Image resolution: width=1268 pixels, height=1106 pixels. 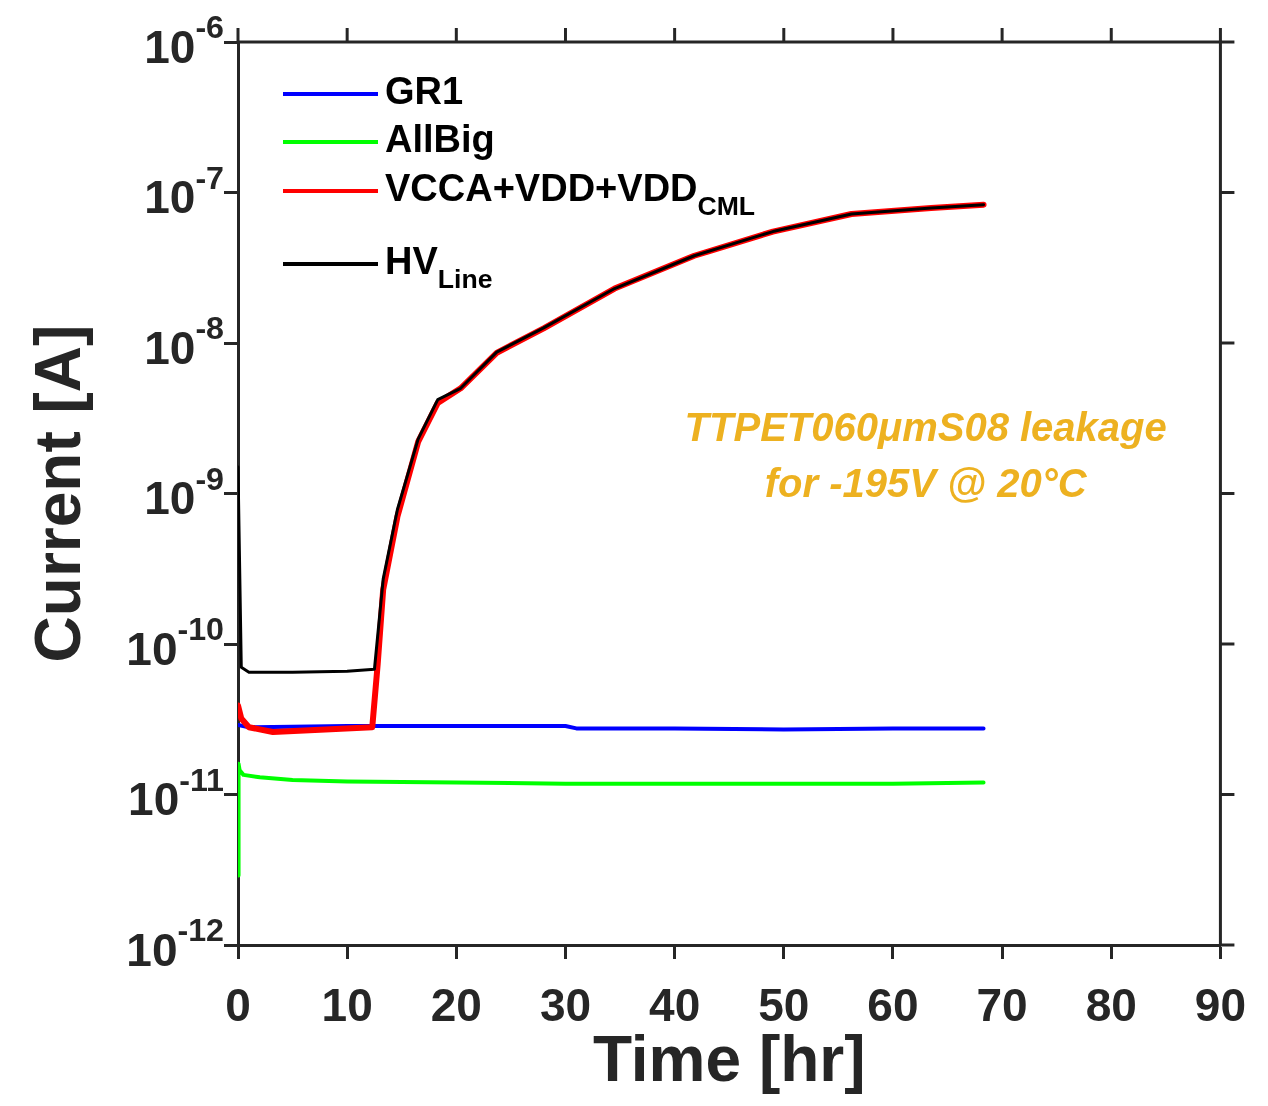 I want to click on x-tick-label: 10, so click(x=347, y=1005).